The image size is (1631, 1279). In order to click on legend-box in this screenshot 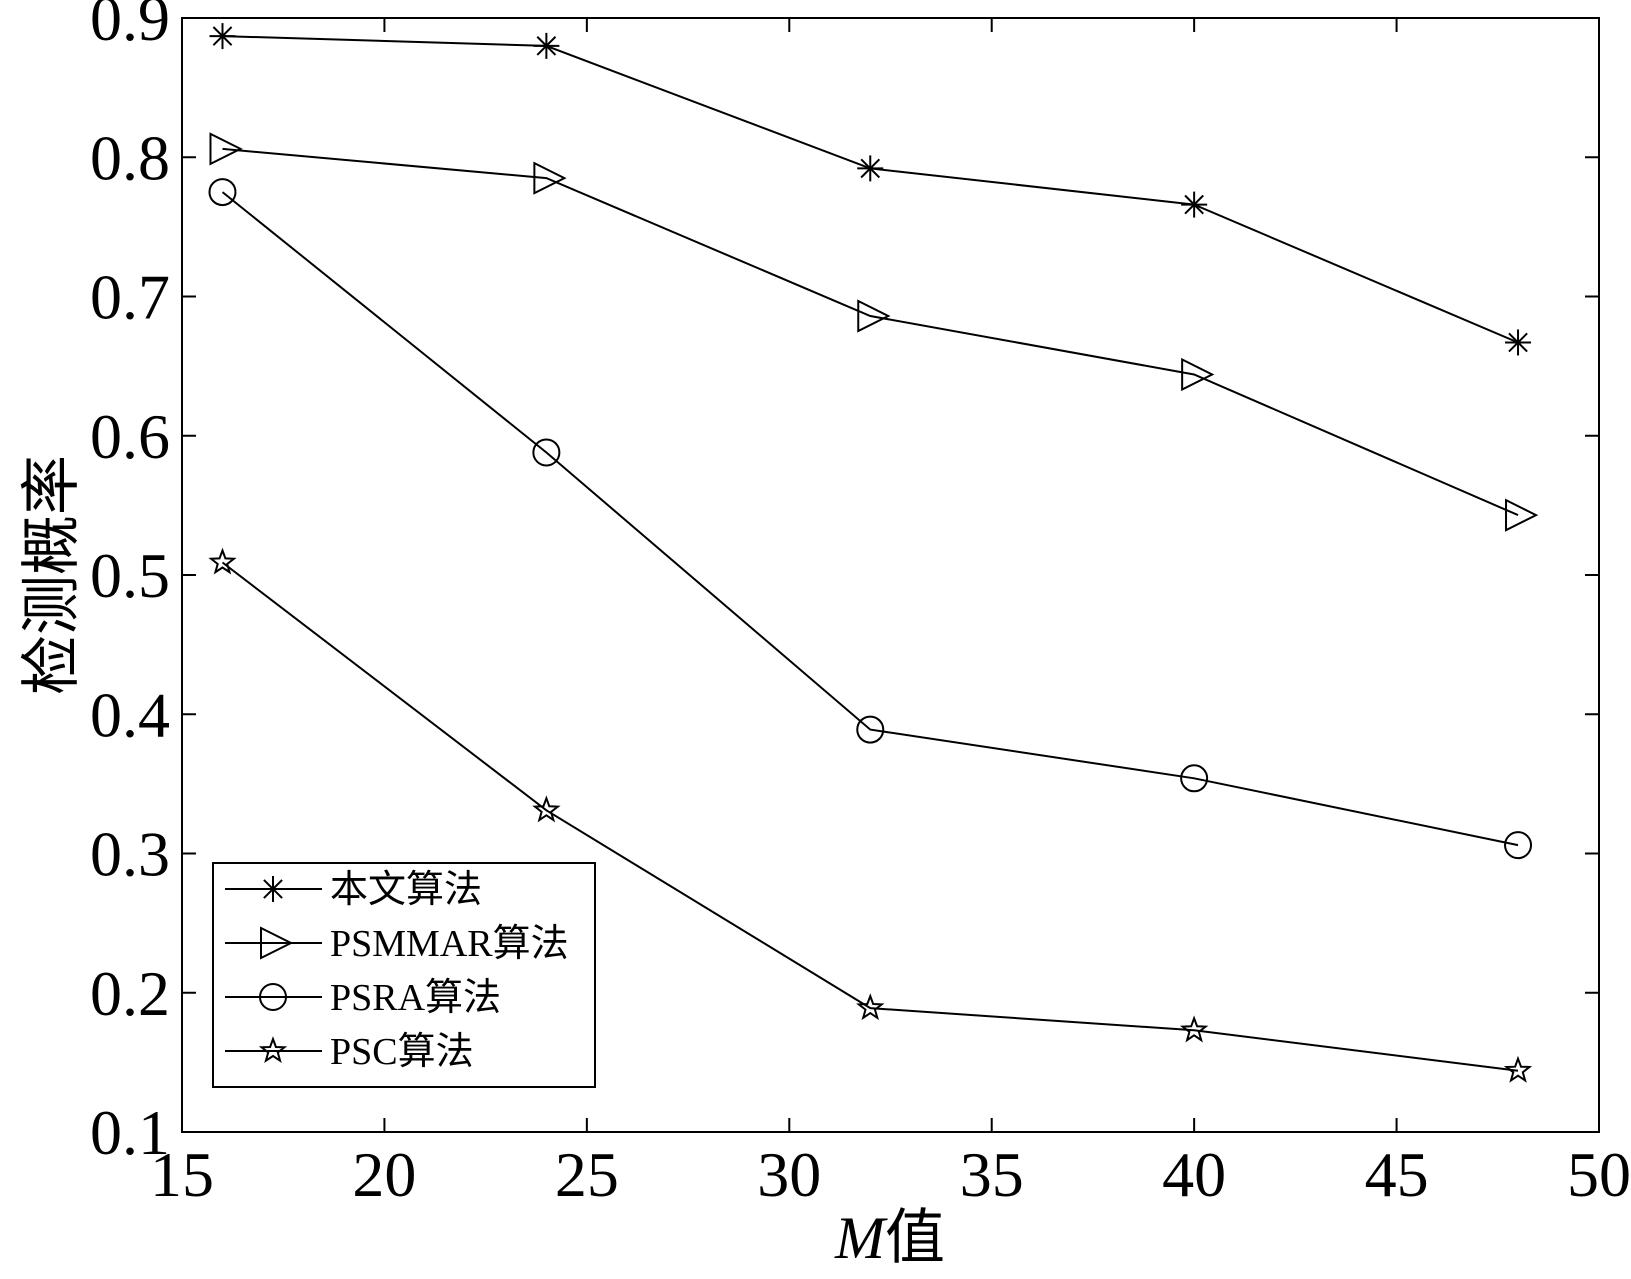, I will do `click(404, 975)`.